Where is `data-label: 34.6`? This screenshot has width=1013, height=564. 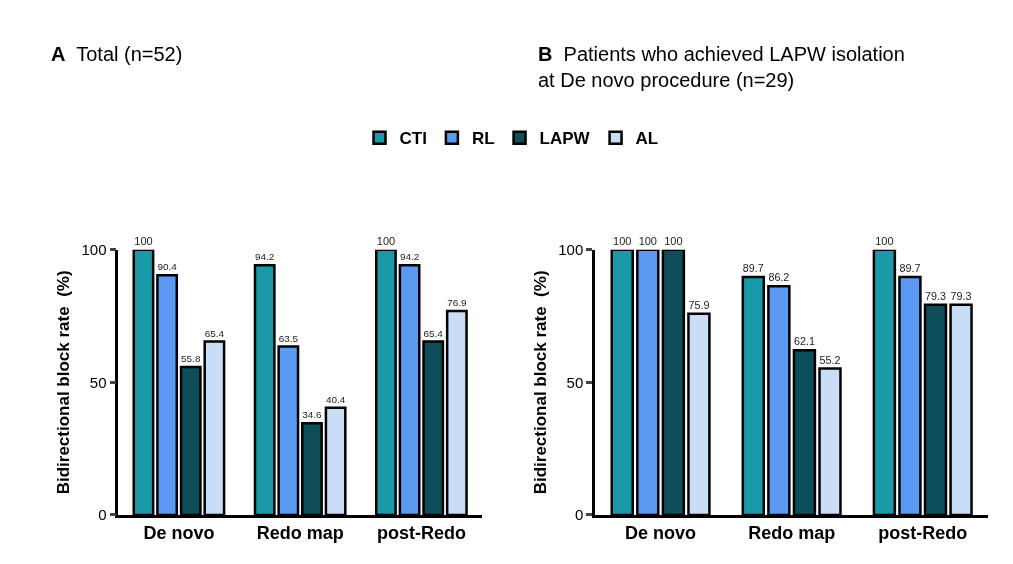
data-label: 34.6 is located at coordinates (312, 415).